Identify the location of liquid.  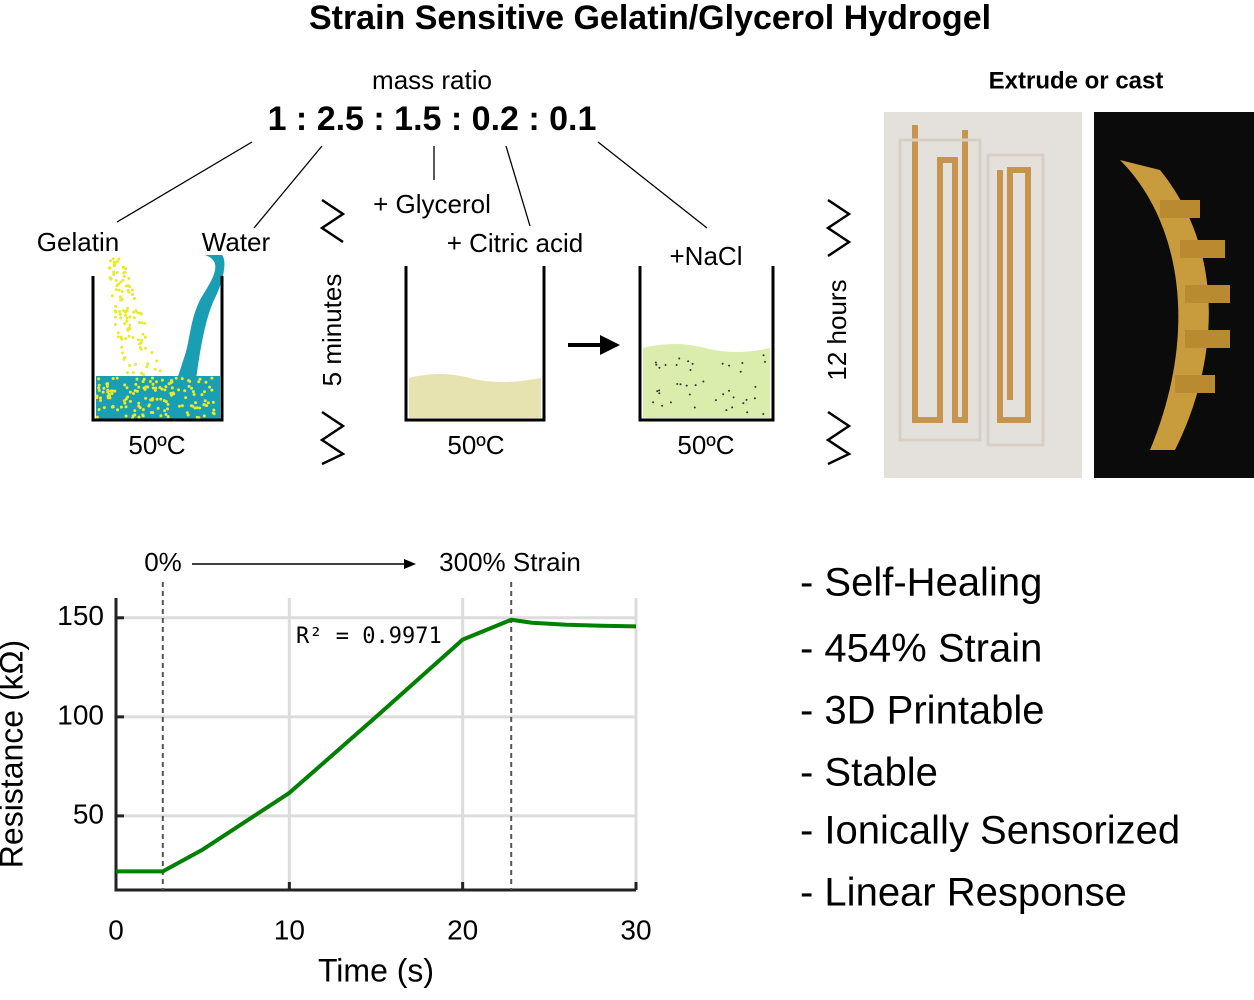
(475, 396).